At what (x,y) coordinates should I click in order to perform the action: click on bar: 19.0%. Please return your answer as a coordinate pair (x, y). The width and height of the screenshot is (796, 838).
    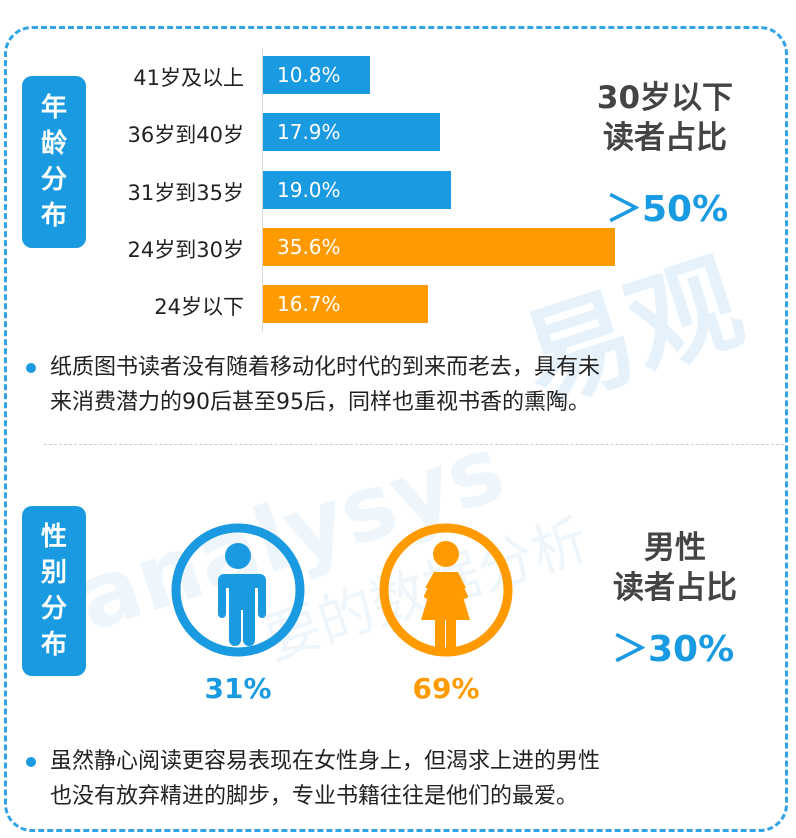
    Looking at the image, I should click on (357, 189).